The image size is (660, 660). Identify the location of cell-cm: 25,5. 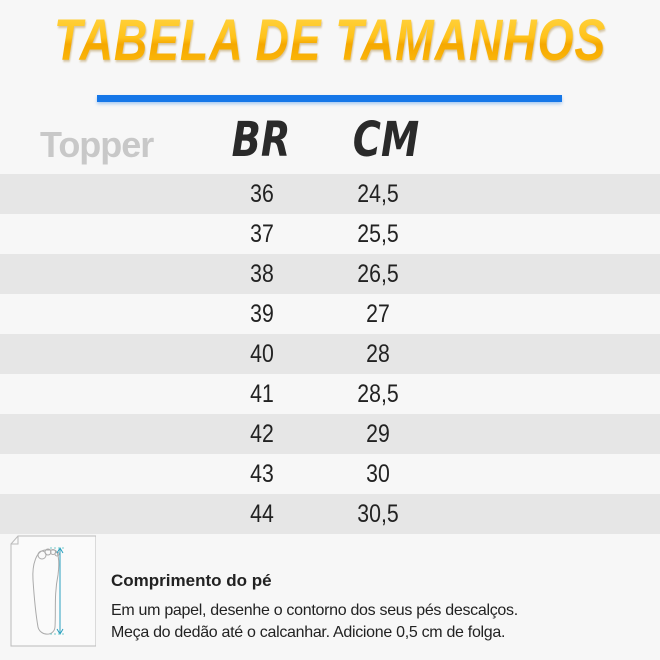
(378, 234).